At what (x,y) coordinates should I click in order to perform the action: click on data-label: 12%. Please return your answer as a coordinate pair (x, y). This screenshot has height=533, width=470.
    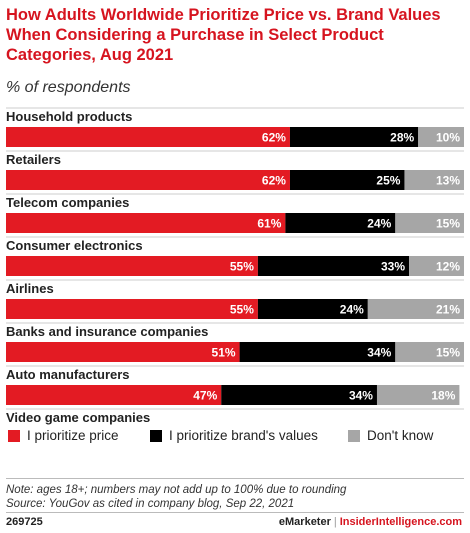
    Looking at the image, I should click on (448, 267).